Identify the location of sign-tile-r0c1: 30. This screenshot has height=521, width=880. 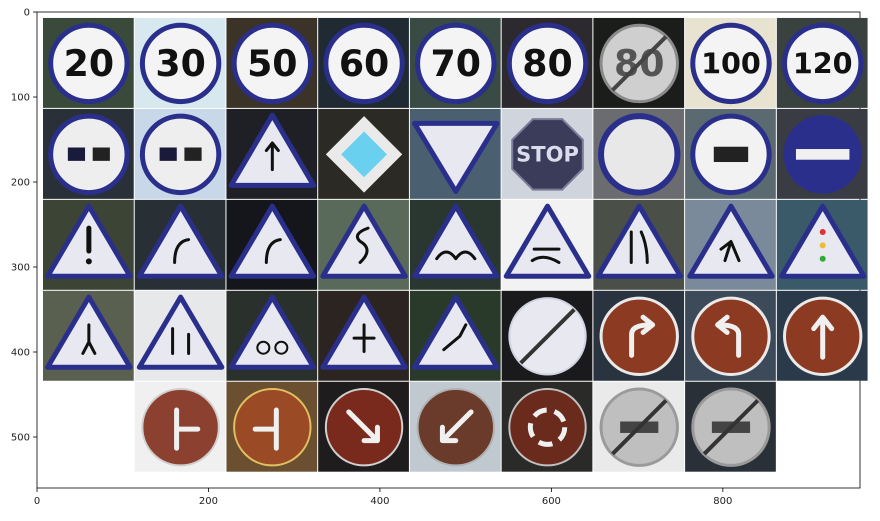
(180, 62).